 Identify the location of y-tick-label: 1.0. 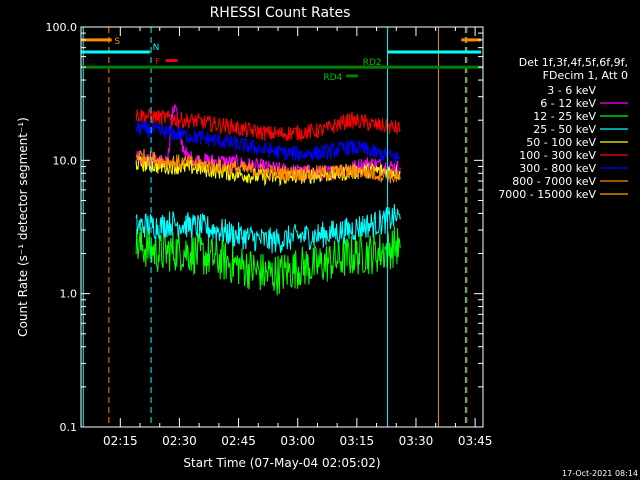
(69, 294).